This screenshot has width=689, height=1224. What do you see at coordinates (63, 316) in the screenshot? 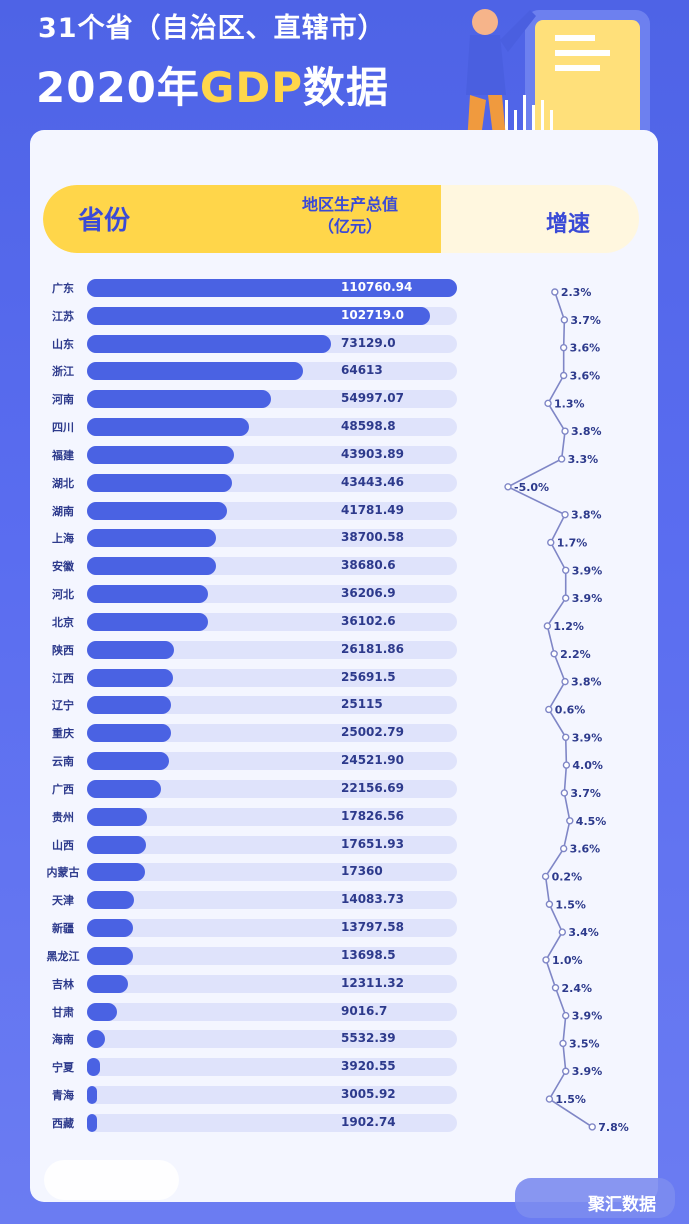
I see `province-label: 江苏` at bounding box center [63, 316].